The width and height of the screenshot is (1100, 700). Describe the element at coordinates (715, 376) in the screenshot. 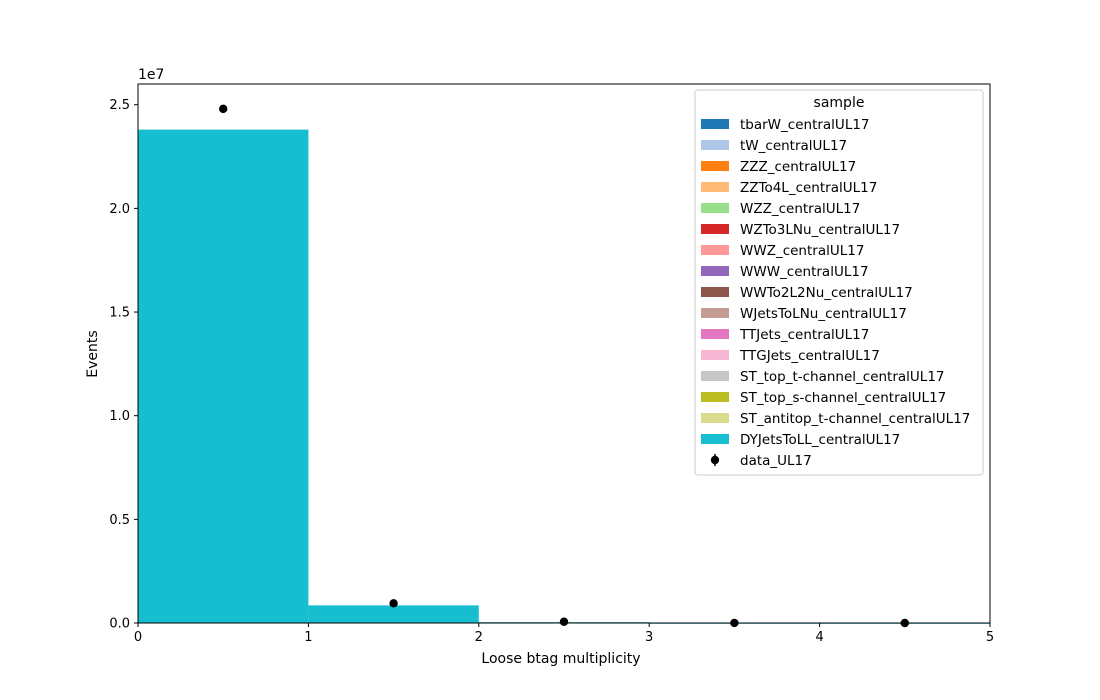

I see `legend-swatch-ST_top_t-channel_centralUL17` at that location.